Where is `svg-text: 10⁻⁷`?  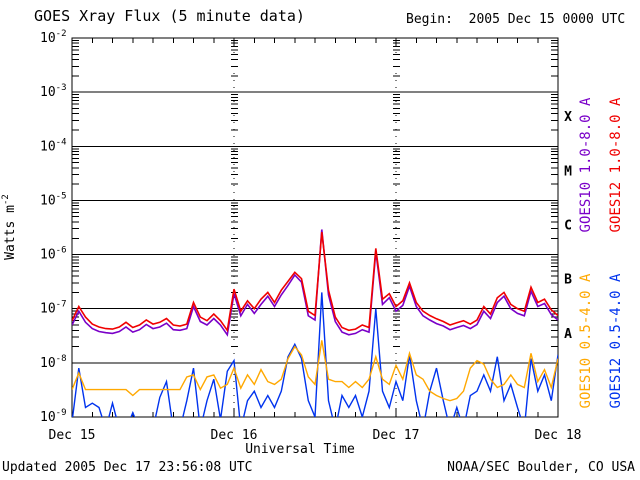
svg-text: 10⁻⁷ is located at coordinates (53, 308).